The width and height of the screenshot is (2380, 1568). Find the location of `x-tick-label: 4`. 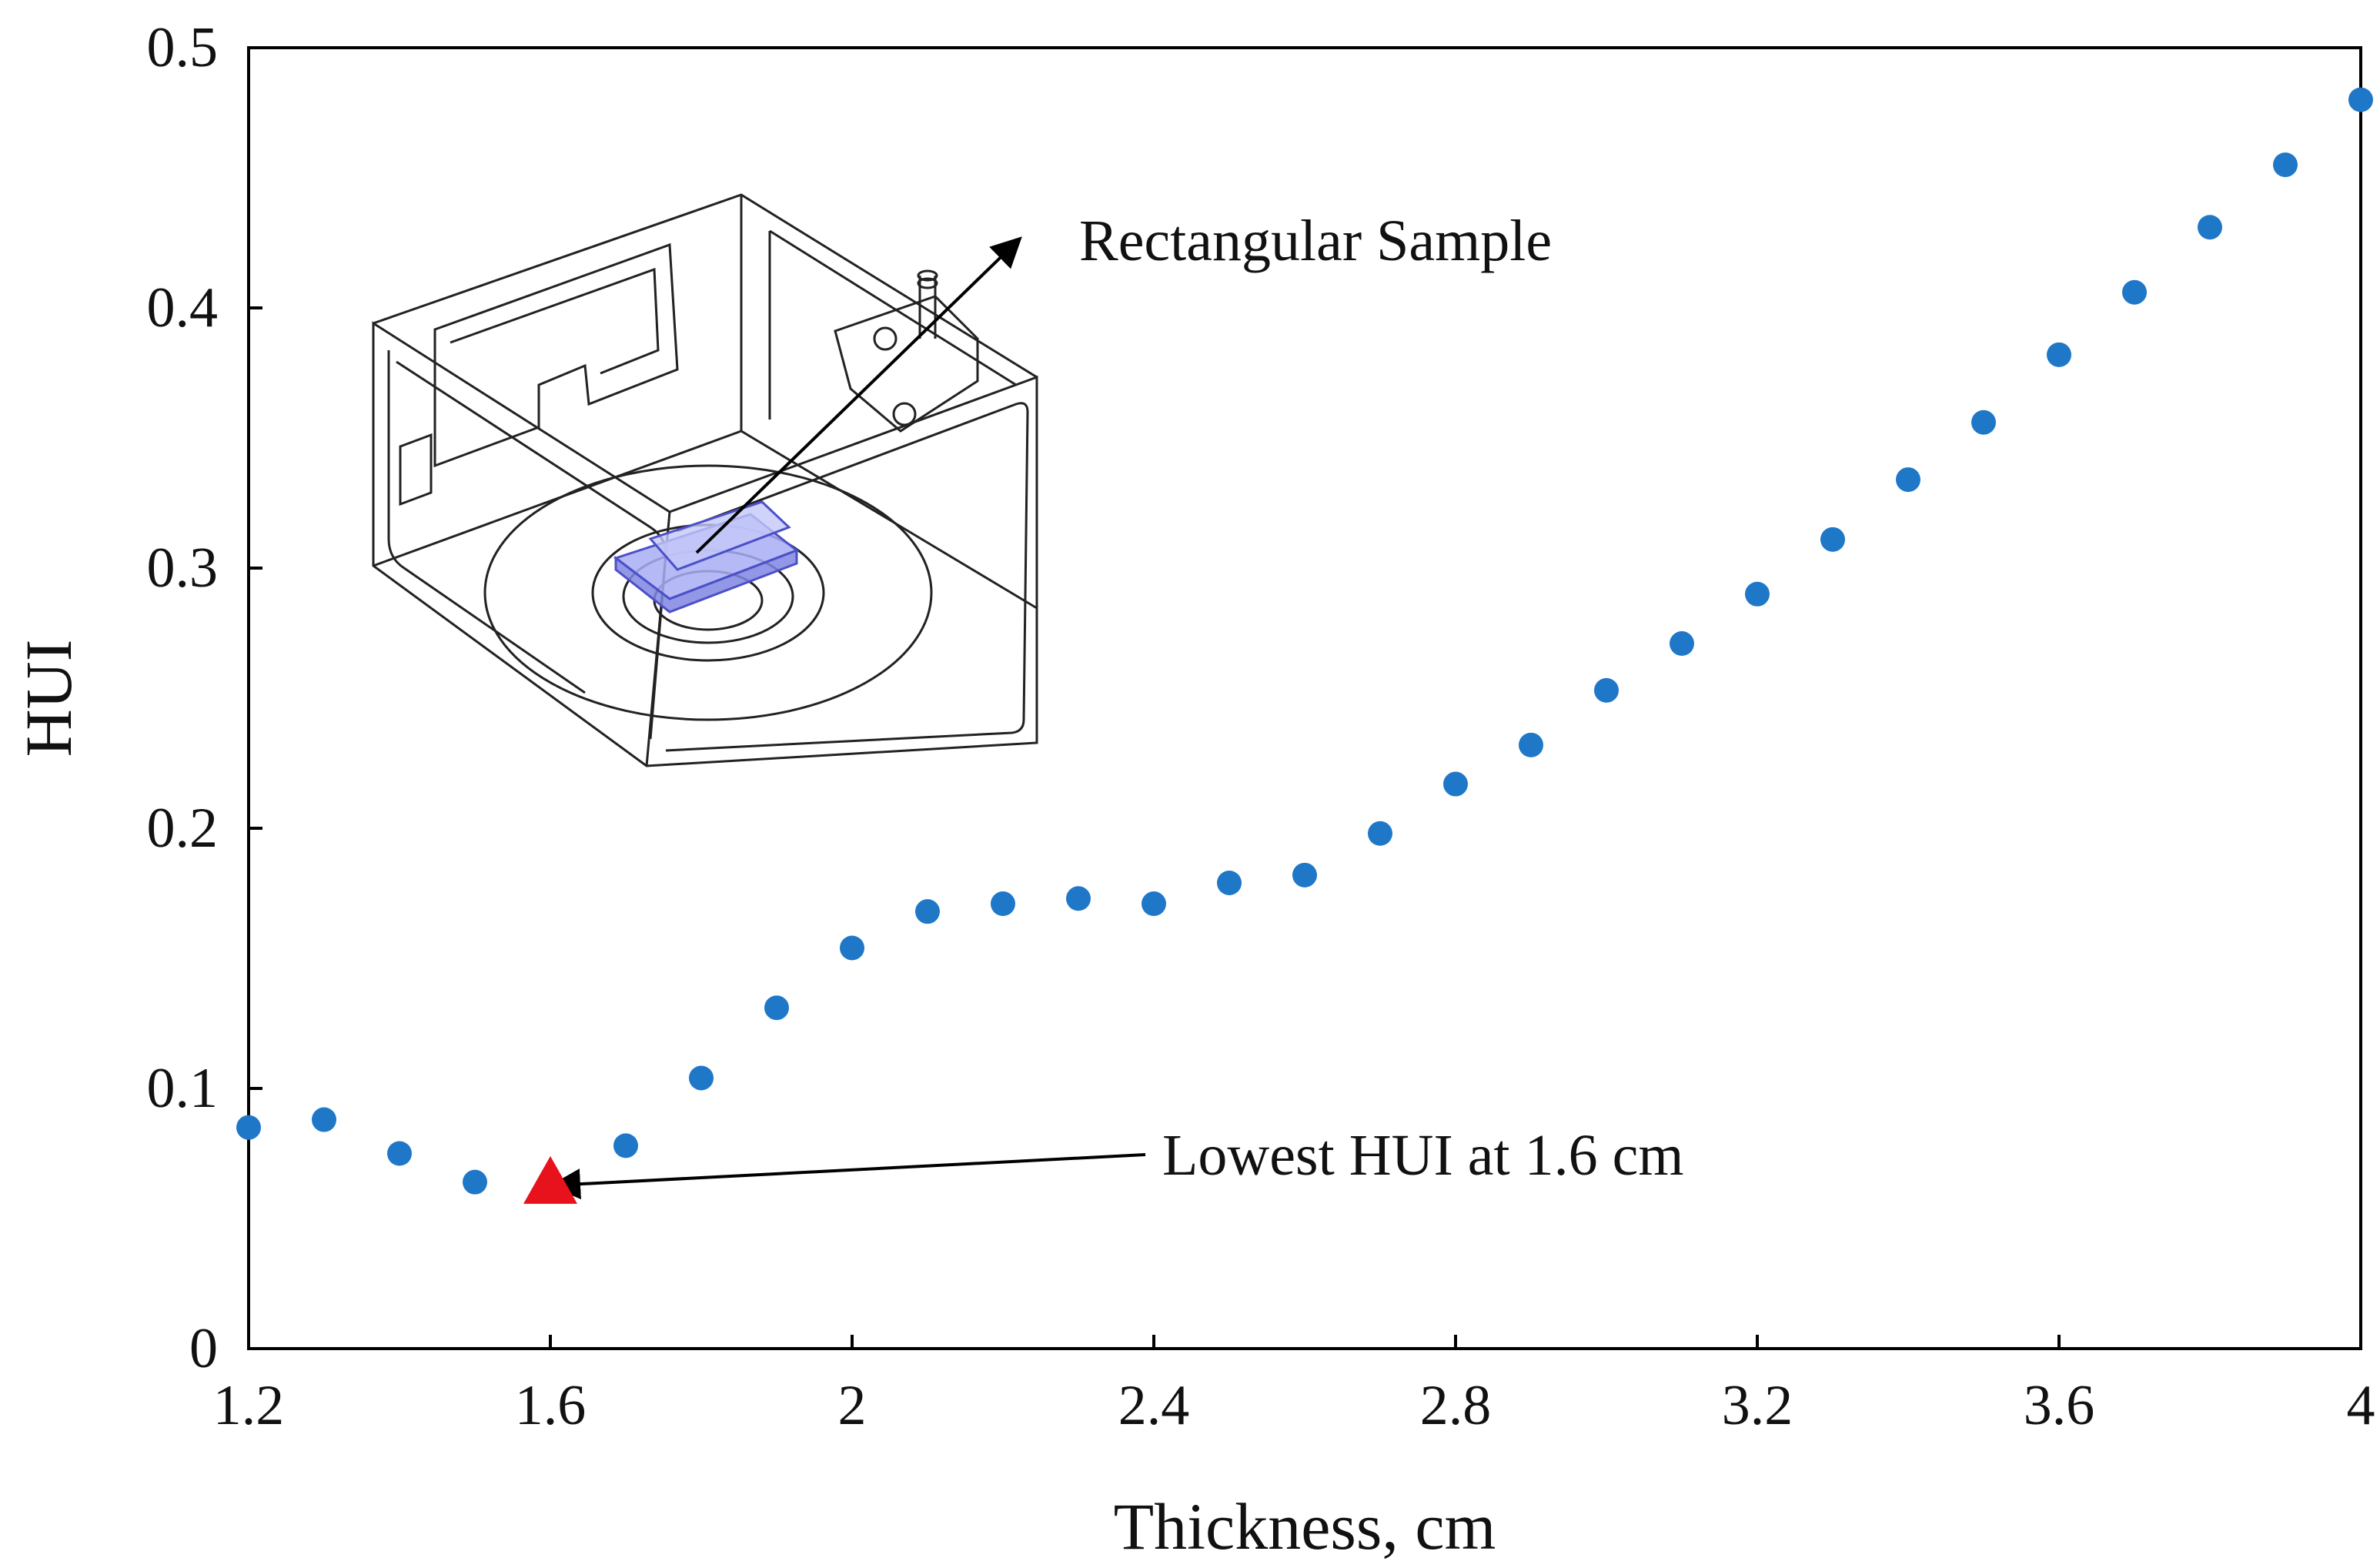

x-tick-label: 4 is located at coordinates (2361, 1405).